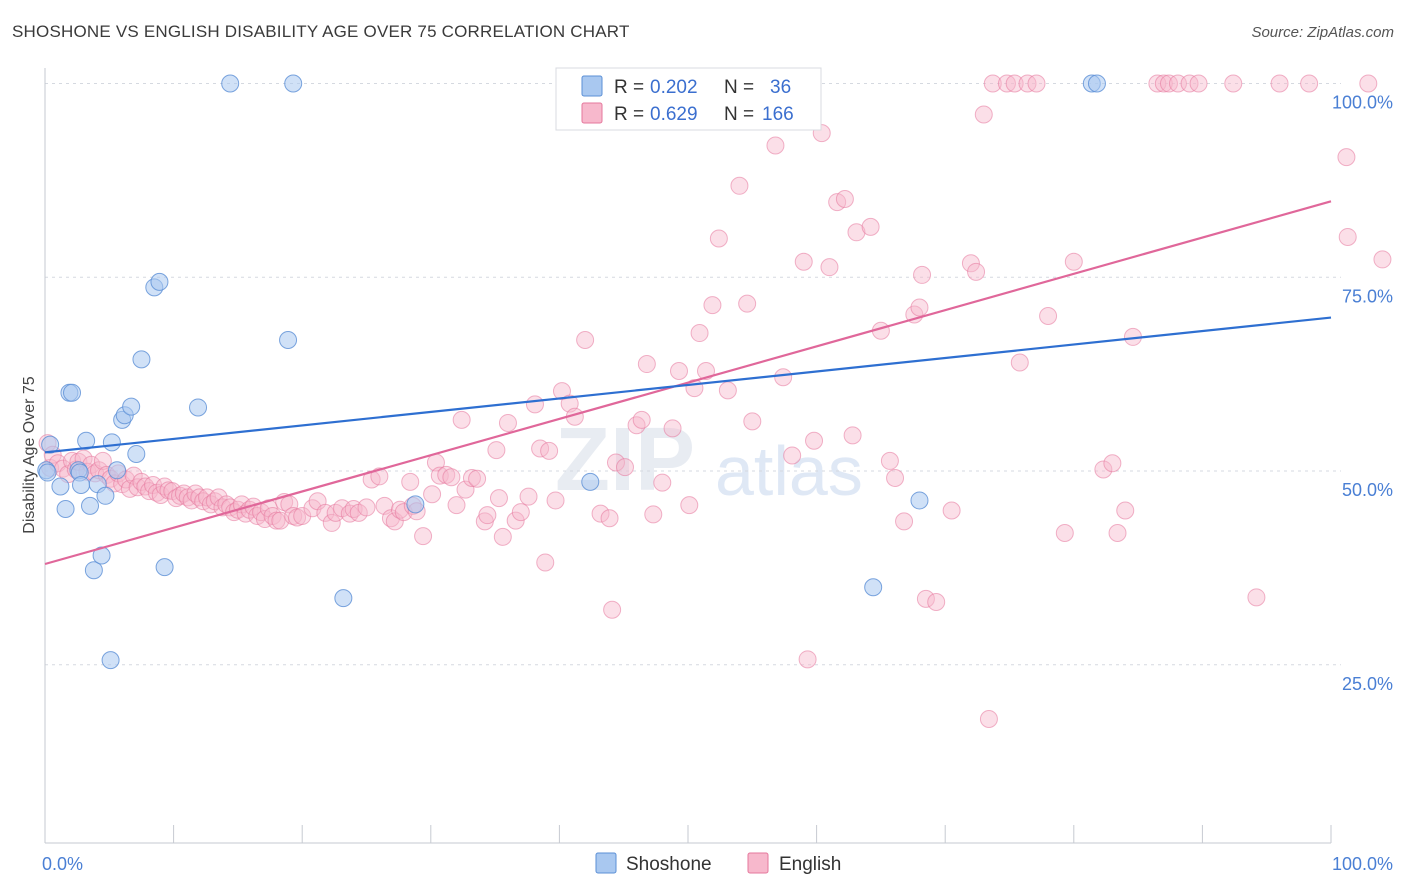 Image resolution: width=1406 pixels, height=892 pixels. What do you see at coordinates (592, 86) in the screenshot?
I see `legend-swatch-shoshone` at bounding box center [592, 86].